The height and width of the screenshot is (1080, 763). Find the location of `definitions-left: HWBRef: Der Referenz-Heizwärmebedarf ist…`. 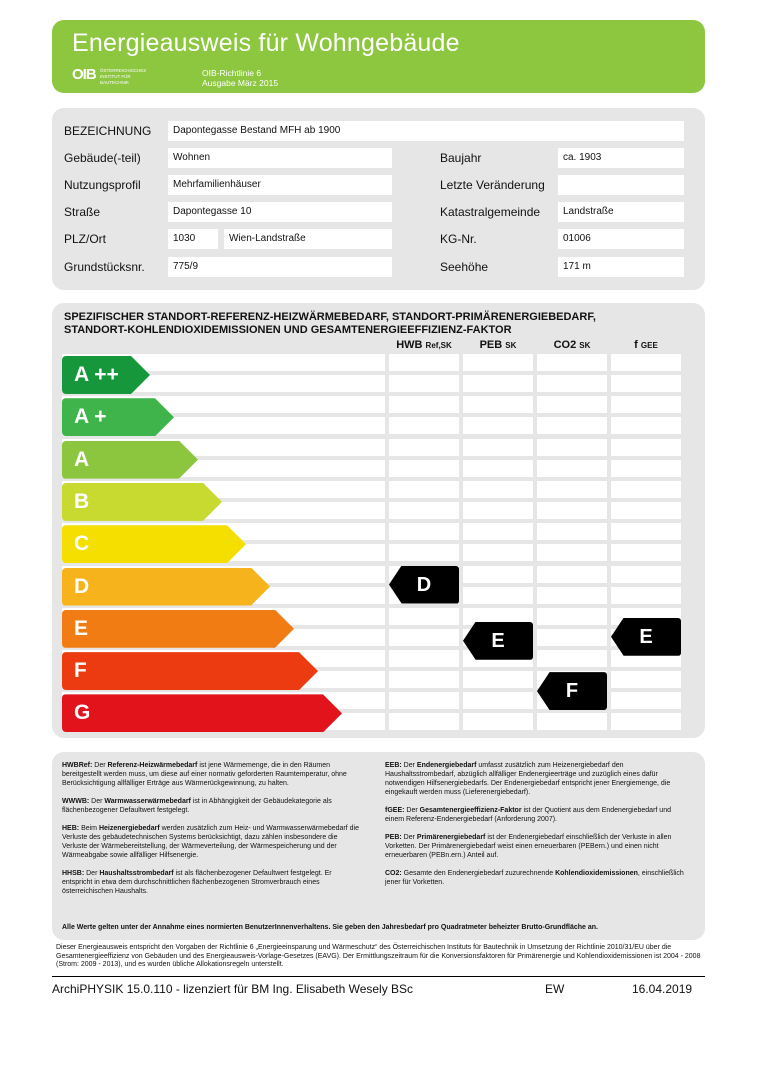

definitions-left: HWBRef: Der Referenz-Heizwärmebedarf ist… is located at coordinates (212, 833).